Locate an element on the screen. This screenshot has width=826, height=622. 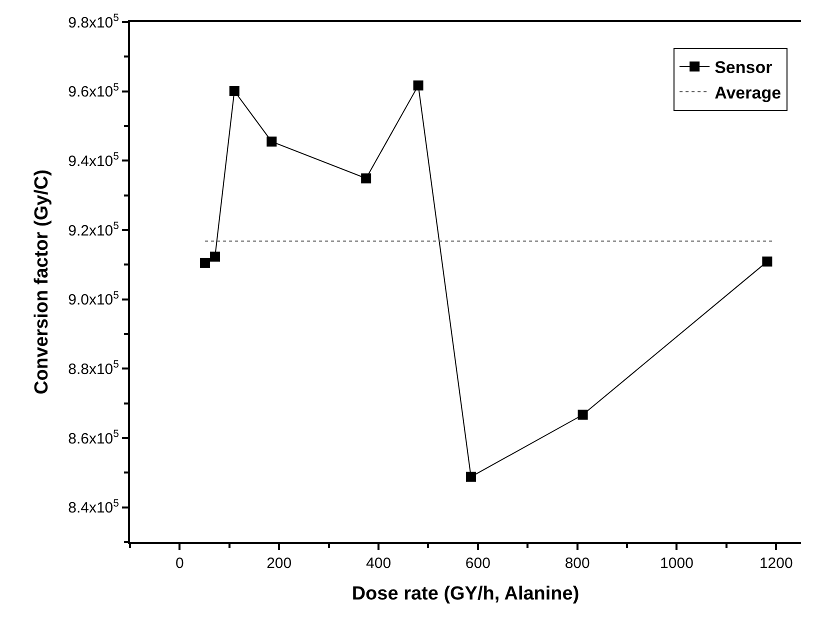
x-tick-label: 1000 is located at coordinates (677, 563).